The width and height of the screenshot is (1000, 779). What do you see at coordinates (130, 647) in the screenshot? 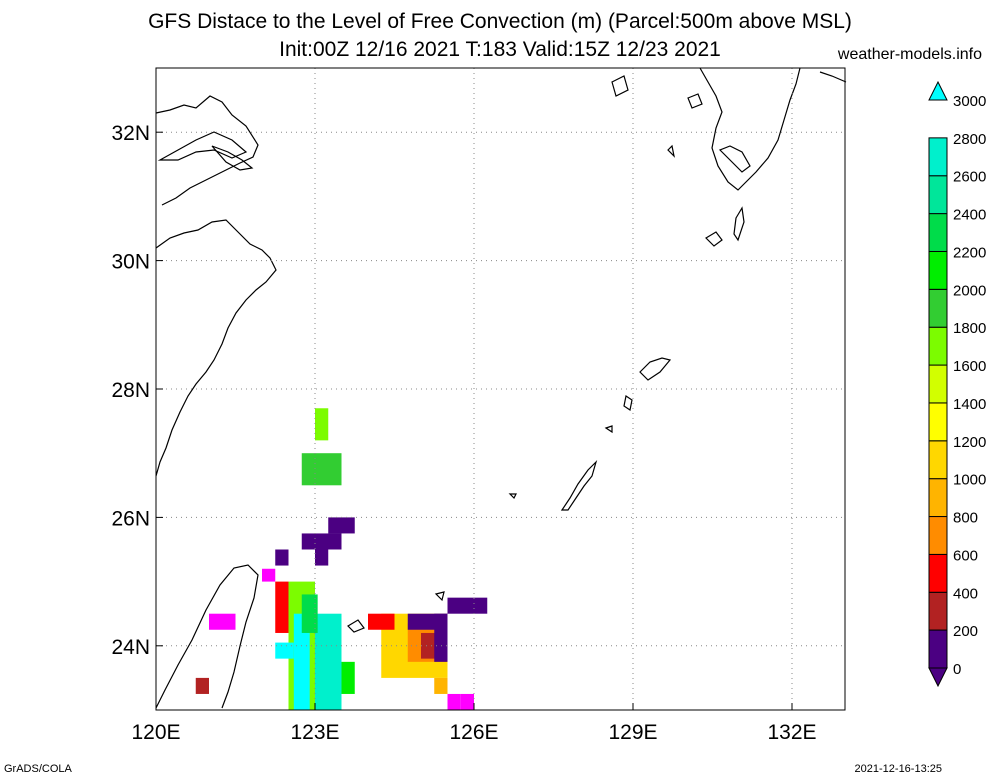
I see `lat-tick-label: 24N` at bounding box center [130, 647].